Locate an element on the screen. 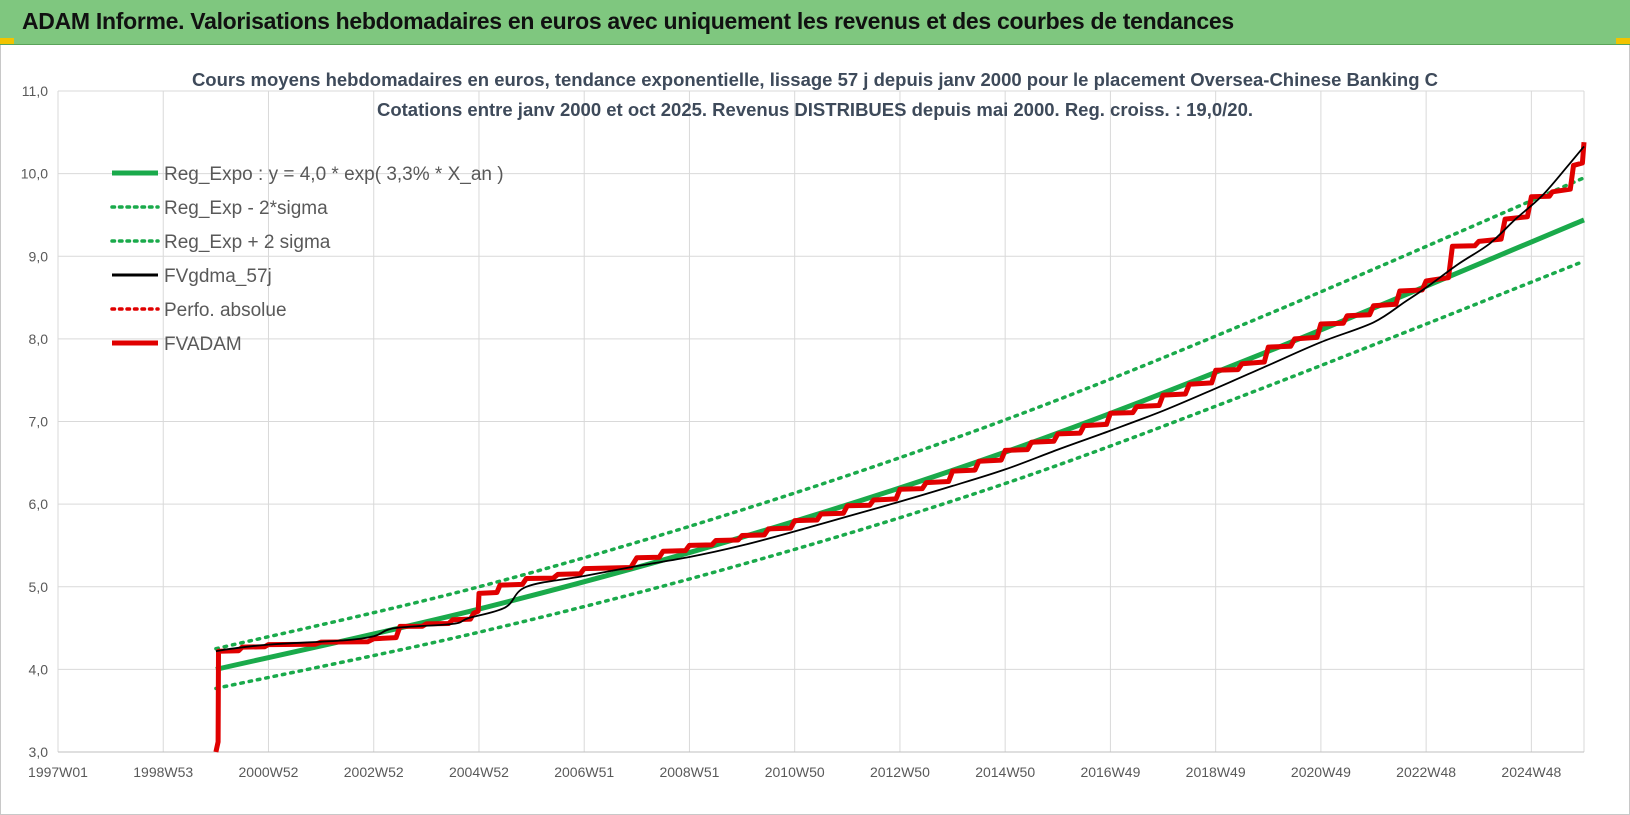  x-tick-label: 2002W52 is located at coordinates (374, 772).